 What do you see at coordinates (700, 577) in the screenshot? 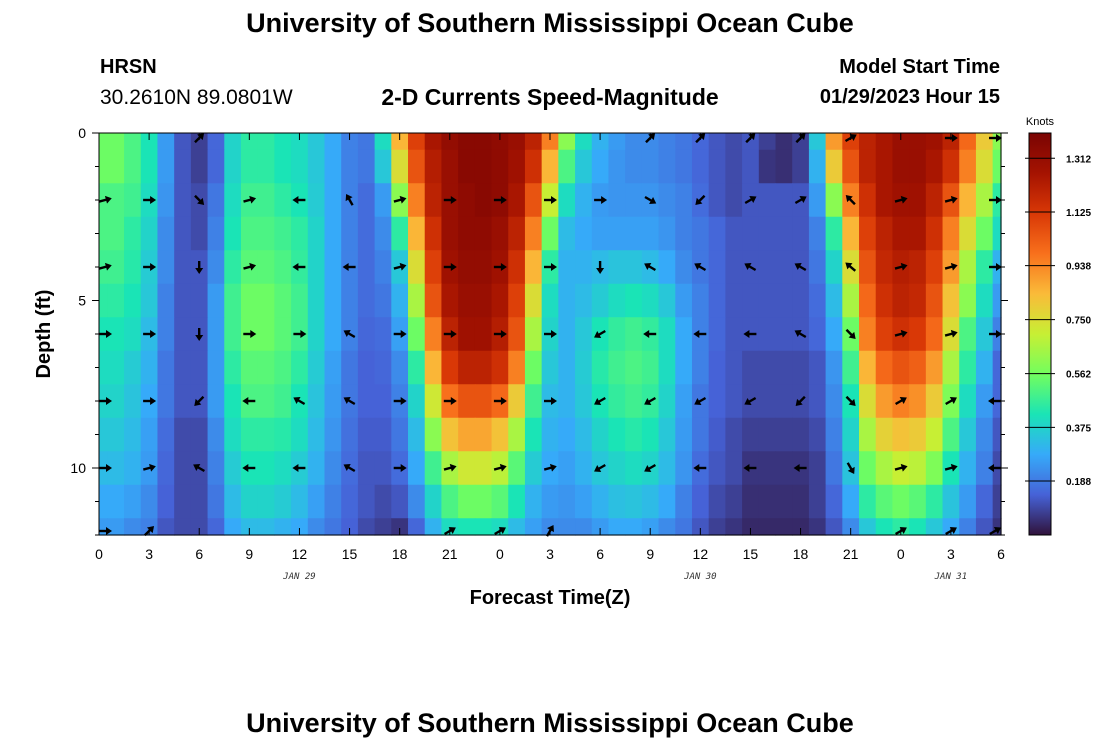
I see `x-date-label: JAN 30` at bounding box center [700, 577].